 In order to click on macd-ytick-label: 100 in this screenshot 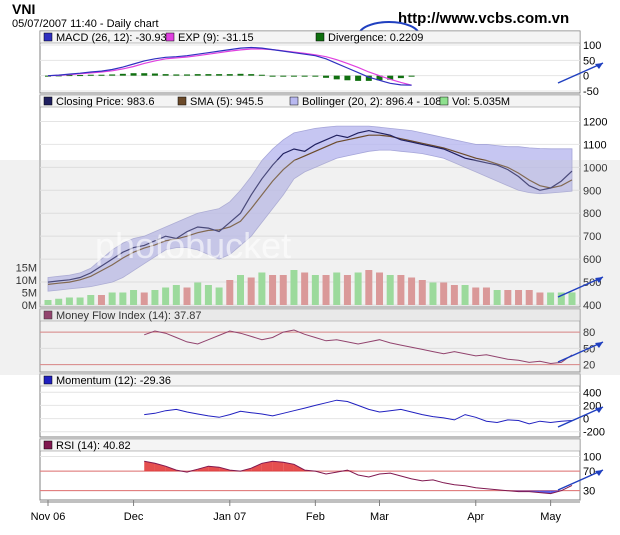, I will do `click(592, 46)`.